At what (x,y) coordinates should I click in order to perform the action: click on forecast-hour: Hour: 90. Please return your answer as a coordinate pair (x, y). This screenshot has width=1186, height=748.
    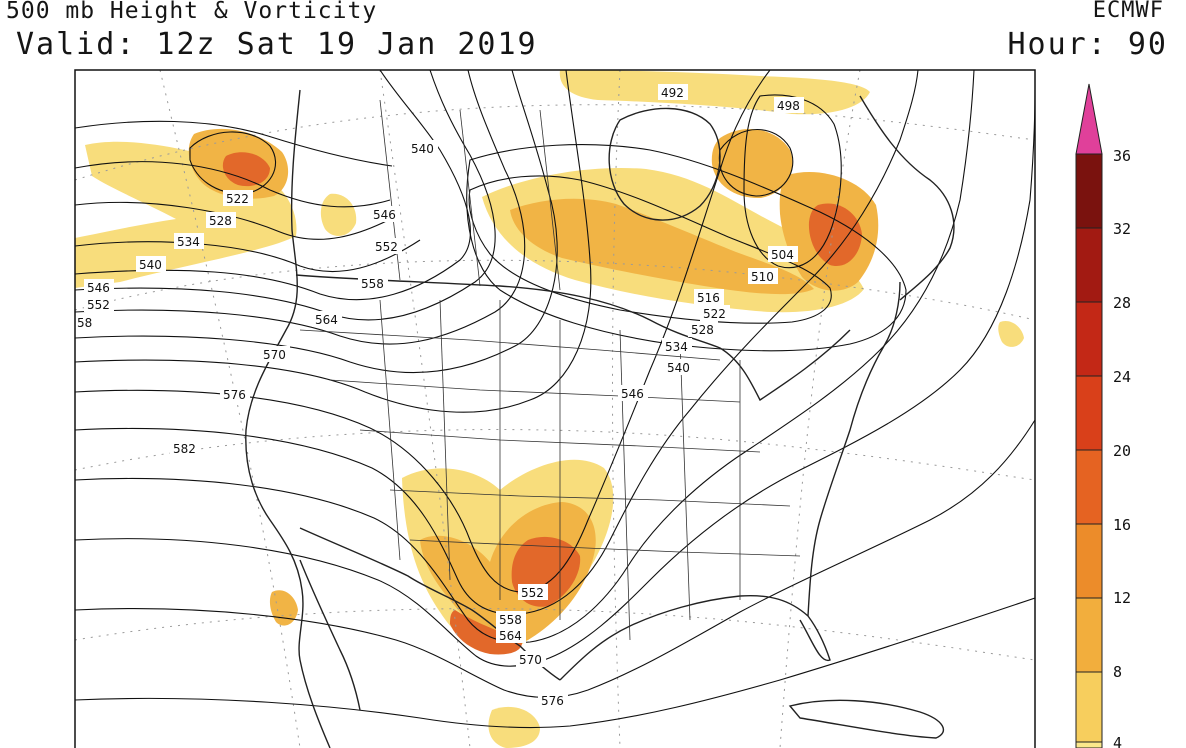
    Looking at the image, I should click on (1087, 44).